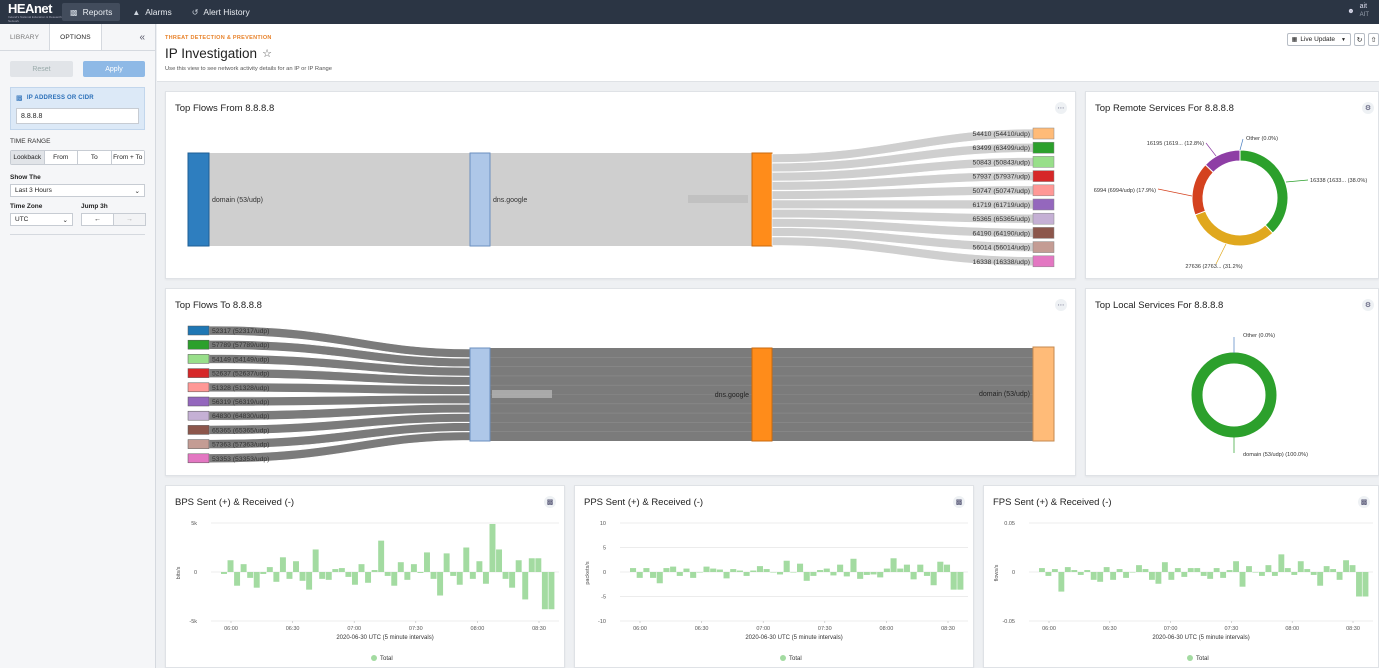  Describe the element at coordinates (61, 157) in the screenshot. I see `time-range-from: From` at that location.